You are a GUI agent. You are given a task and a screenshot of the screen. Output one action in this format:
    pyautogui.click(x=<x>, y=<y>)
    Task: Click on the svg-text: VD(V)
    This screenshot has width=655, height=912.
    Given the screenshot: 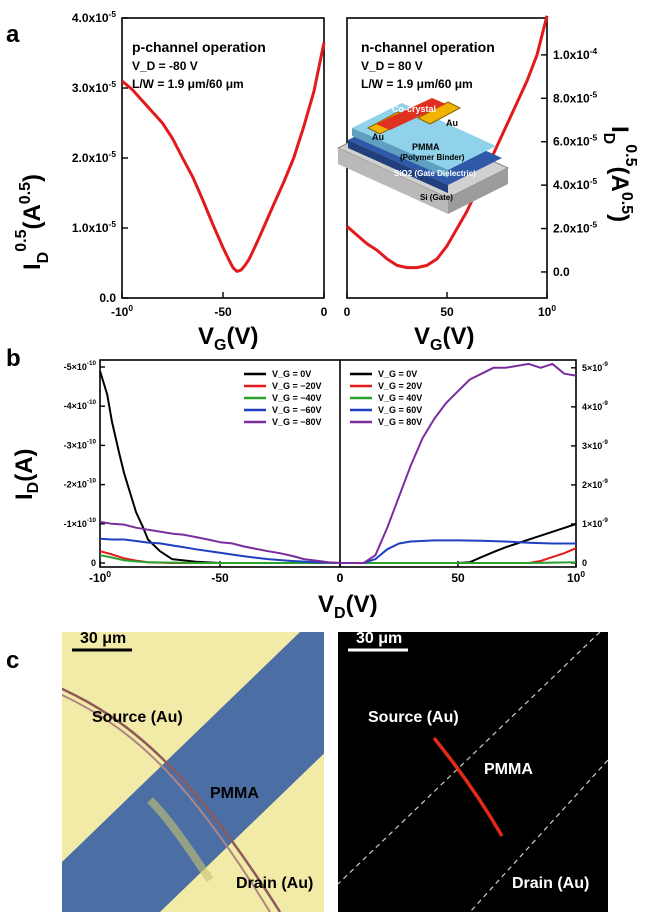 What is the action you would take?
    pyautogui.click(x=348, y=606)
    